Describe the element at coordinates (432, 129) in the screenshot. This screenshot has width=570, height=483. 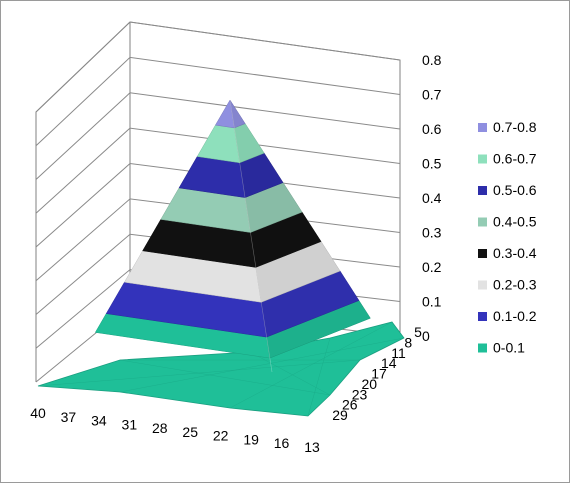
I see `z-tick-label: 0.6` at that location.